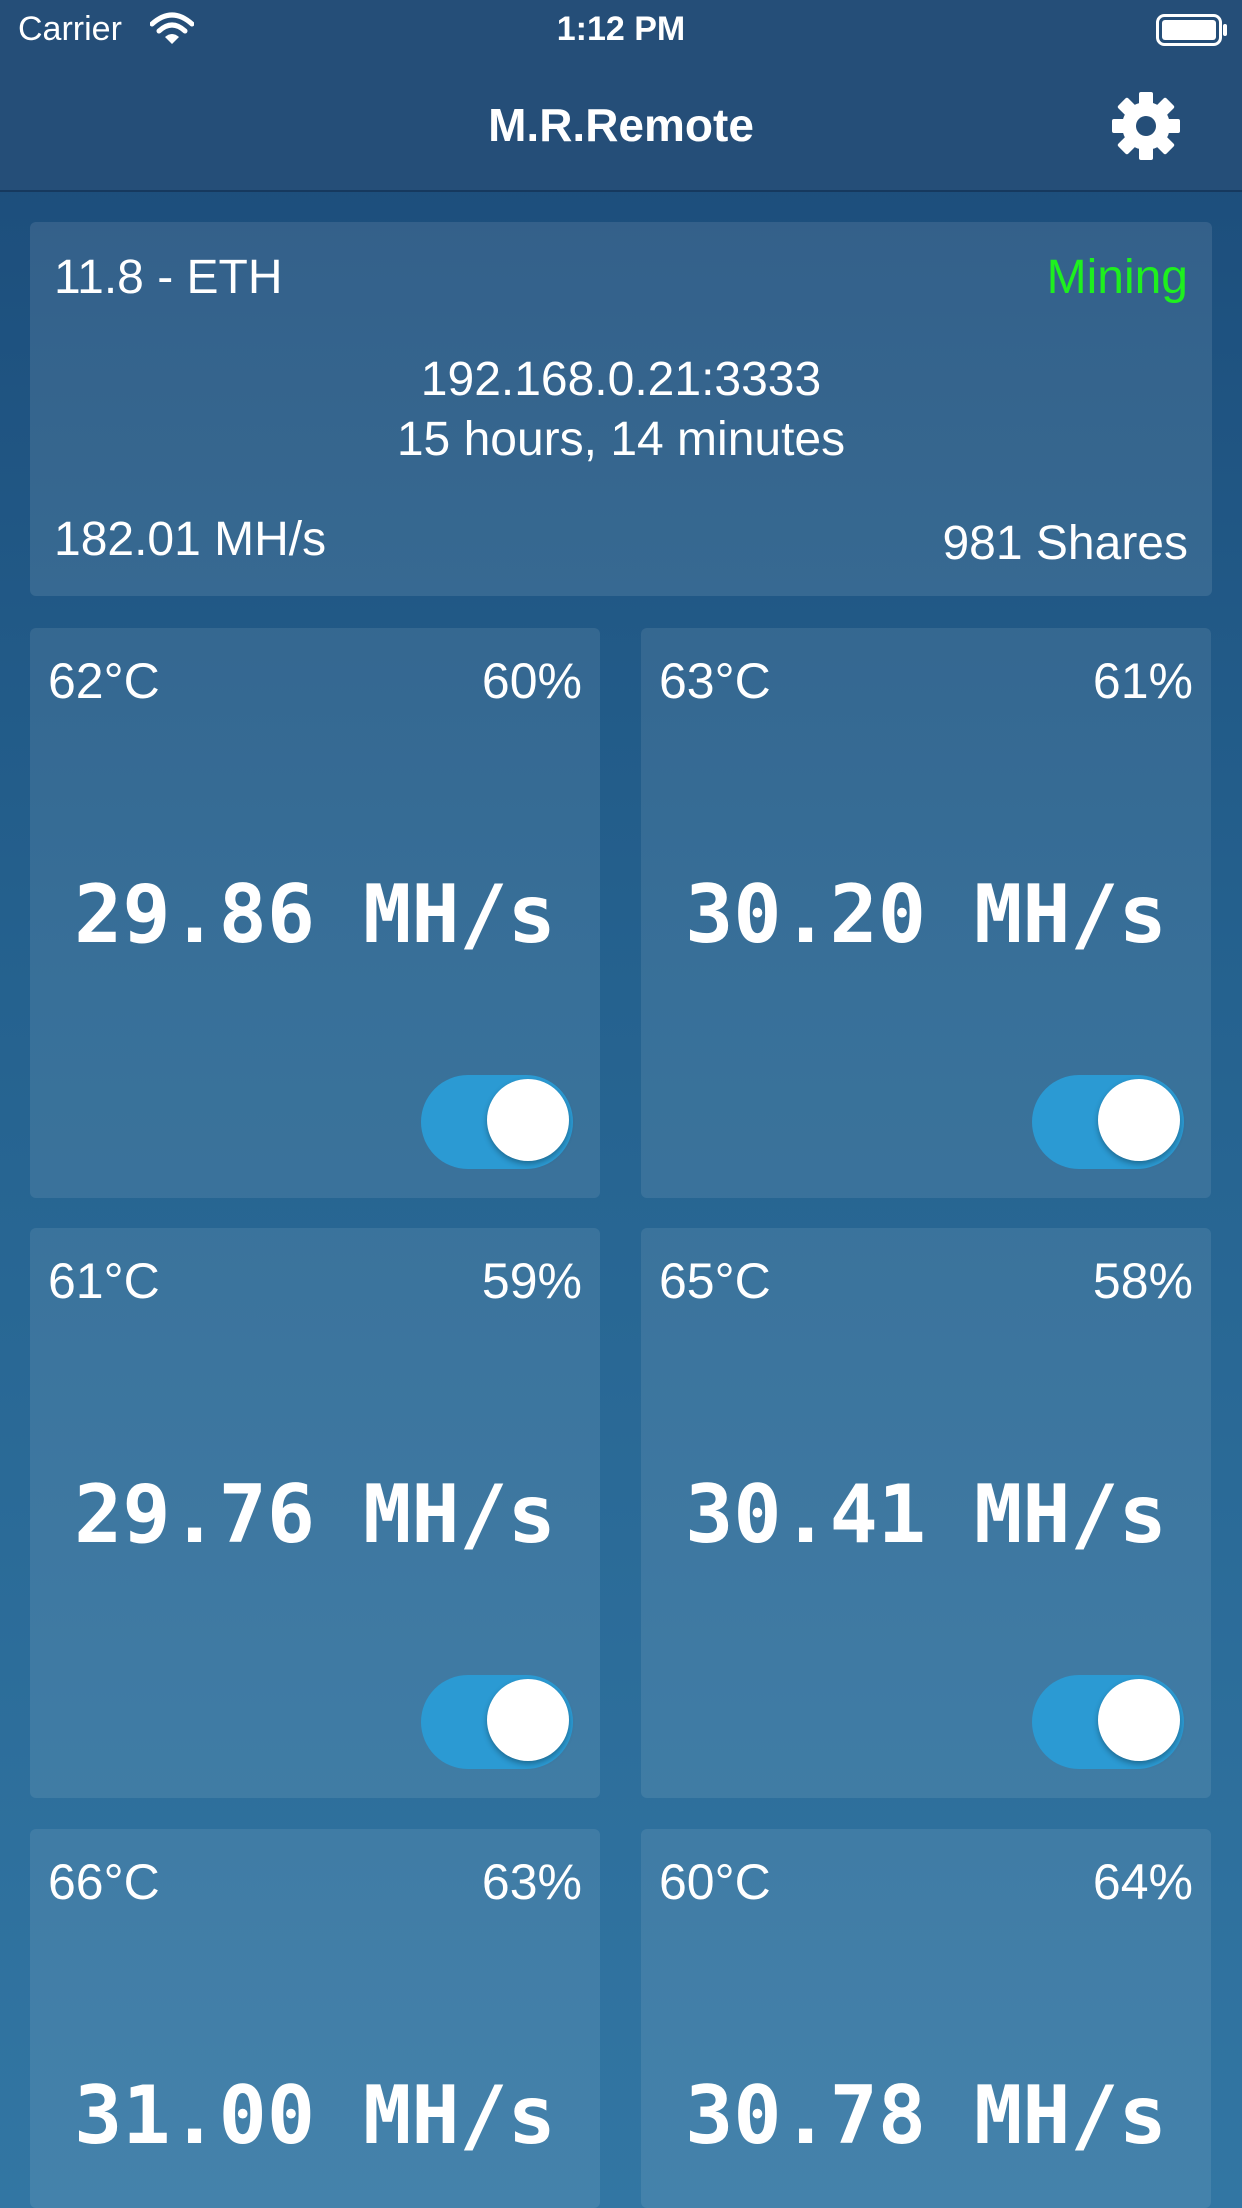 Image resolution: width=1242 pixels, height=2208 pixels. What do you see at coordinates (621, 96) in the screenshot?
I see `navigation-bar: Carrier 1:12 PM M.R.Remote` at bounding box center [621, 96].